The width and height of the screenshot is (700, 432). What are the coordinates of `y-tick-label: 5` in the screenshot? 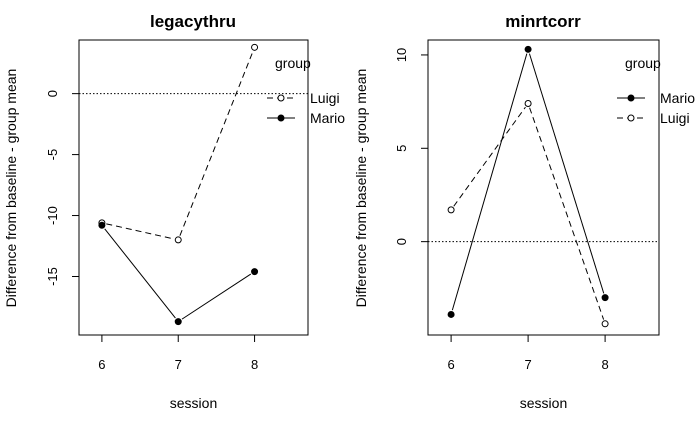 It's located at (401, 148).